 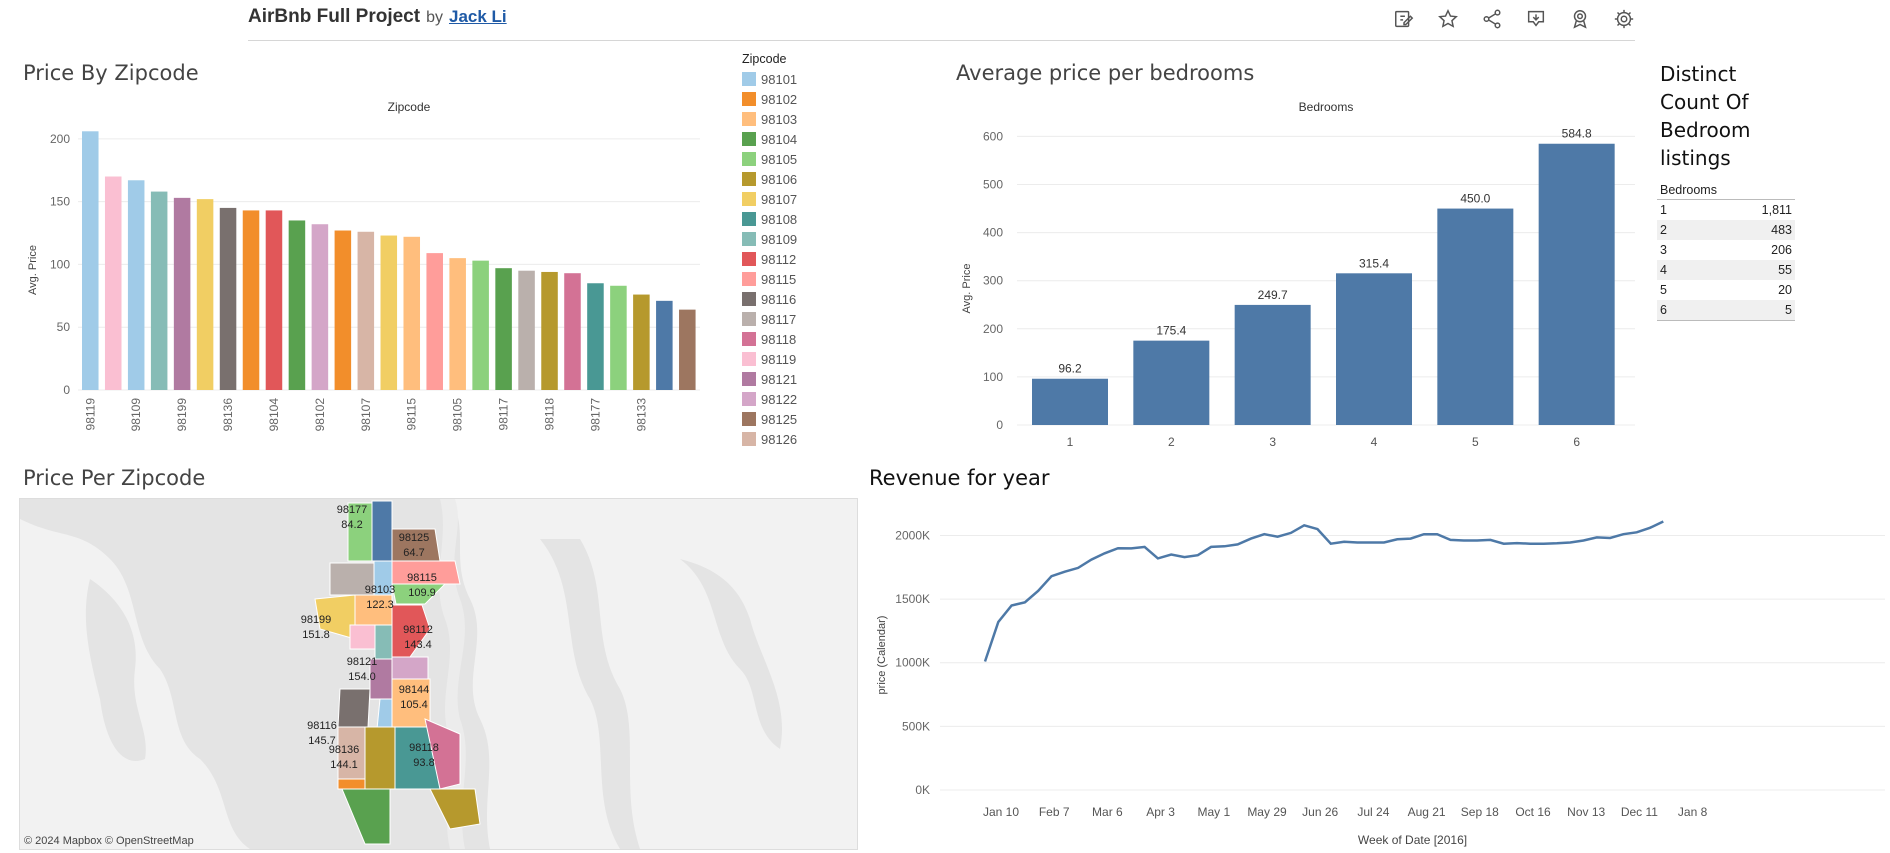 I want to click on legend-item: 98121, so click(x=777, y=379).